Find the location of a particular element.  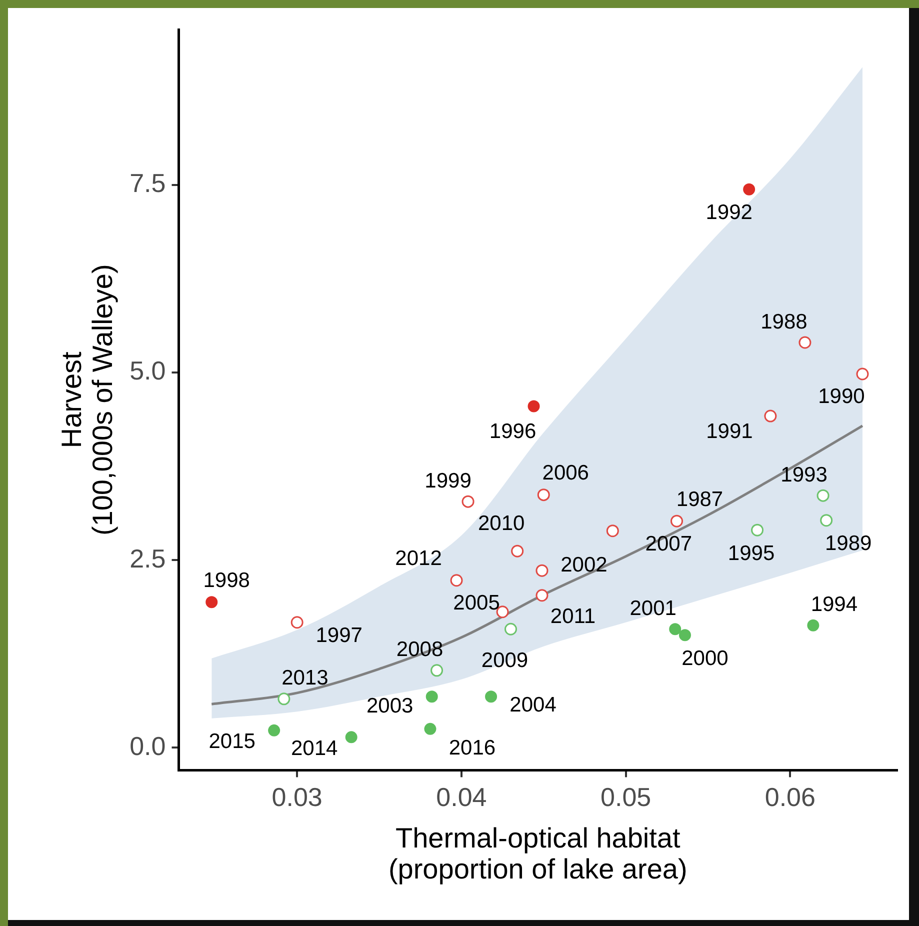

annotation: 1991 is located at coordinates (729, 431).